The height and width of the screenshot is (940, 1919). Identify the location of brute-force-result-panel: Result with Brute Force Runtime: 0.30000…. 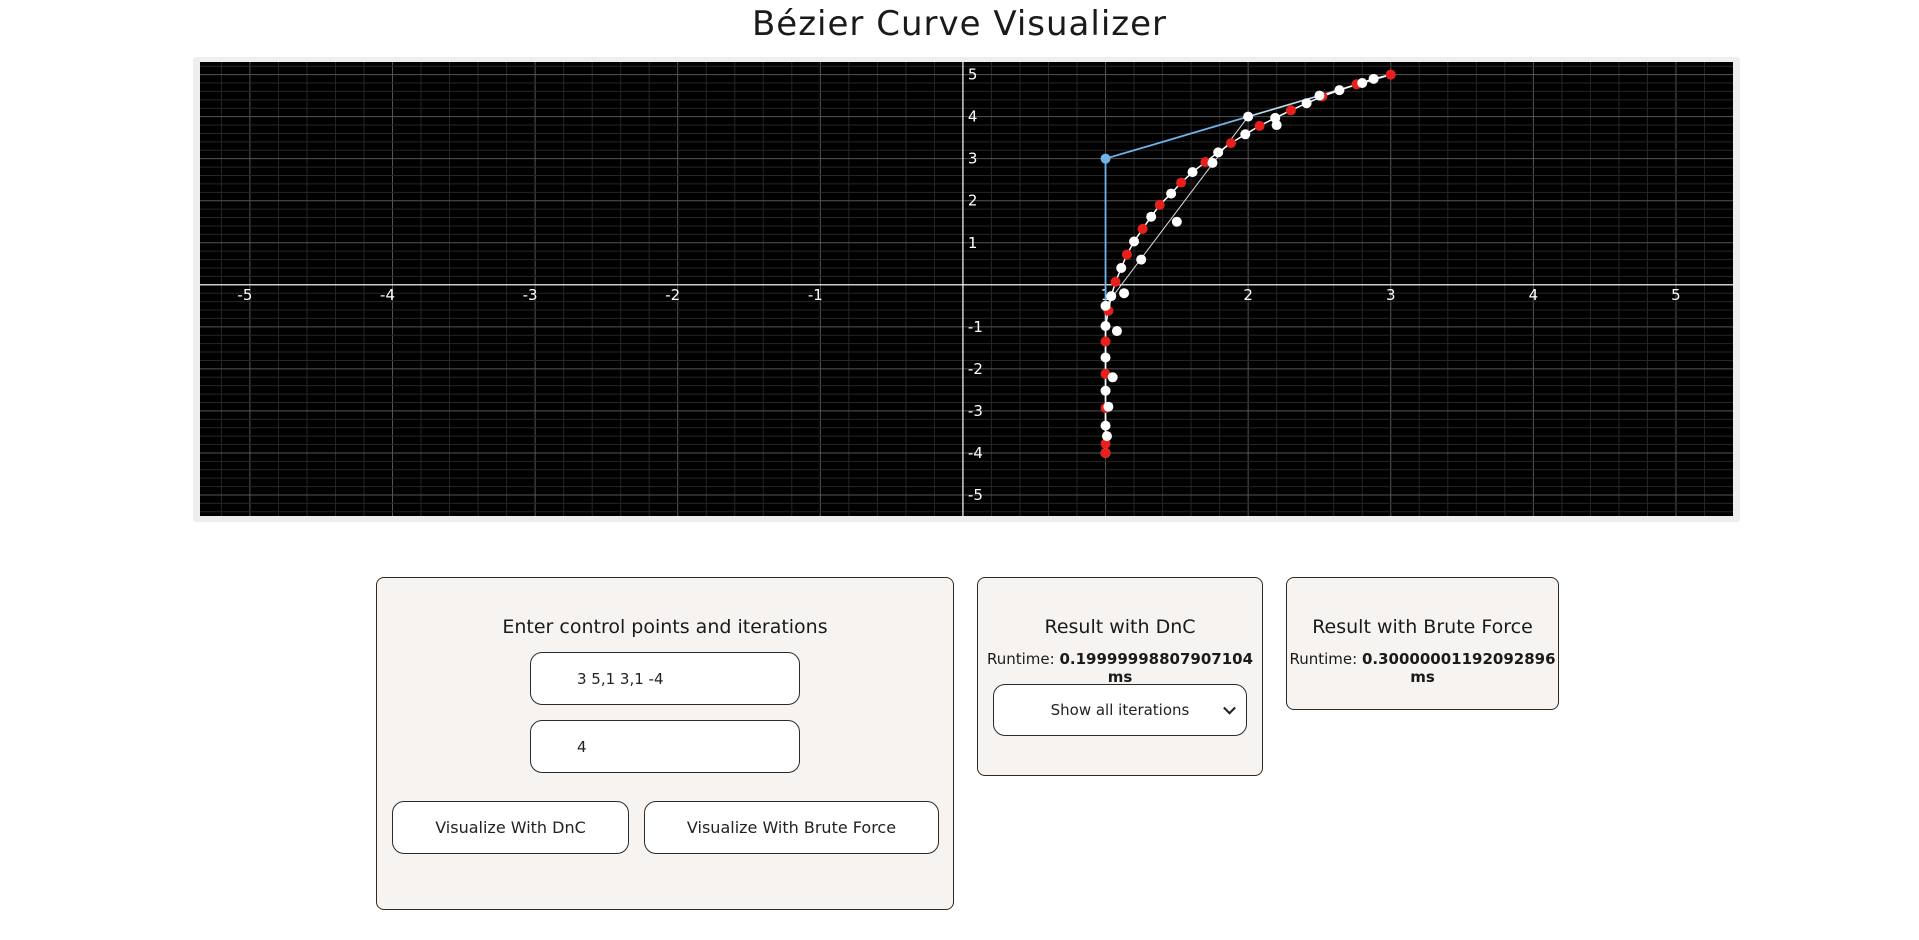
(1422, 643).